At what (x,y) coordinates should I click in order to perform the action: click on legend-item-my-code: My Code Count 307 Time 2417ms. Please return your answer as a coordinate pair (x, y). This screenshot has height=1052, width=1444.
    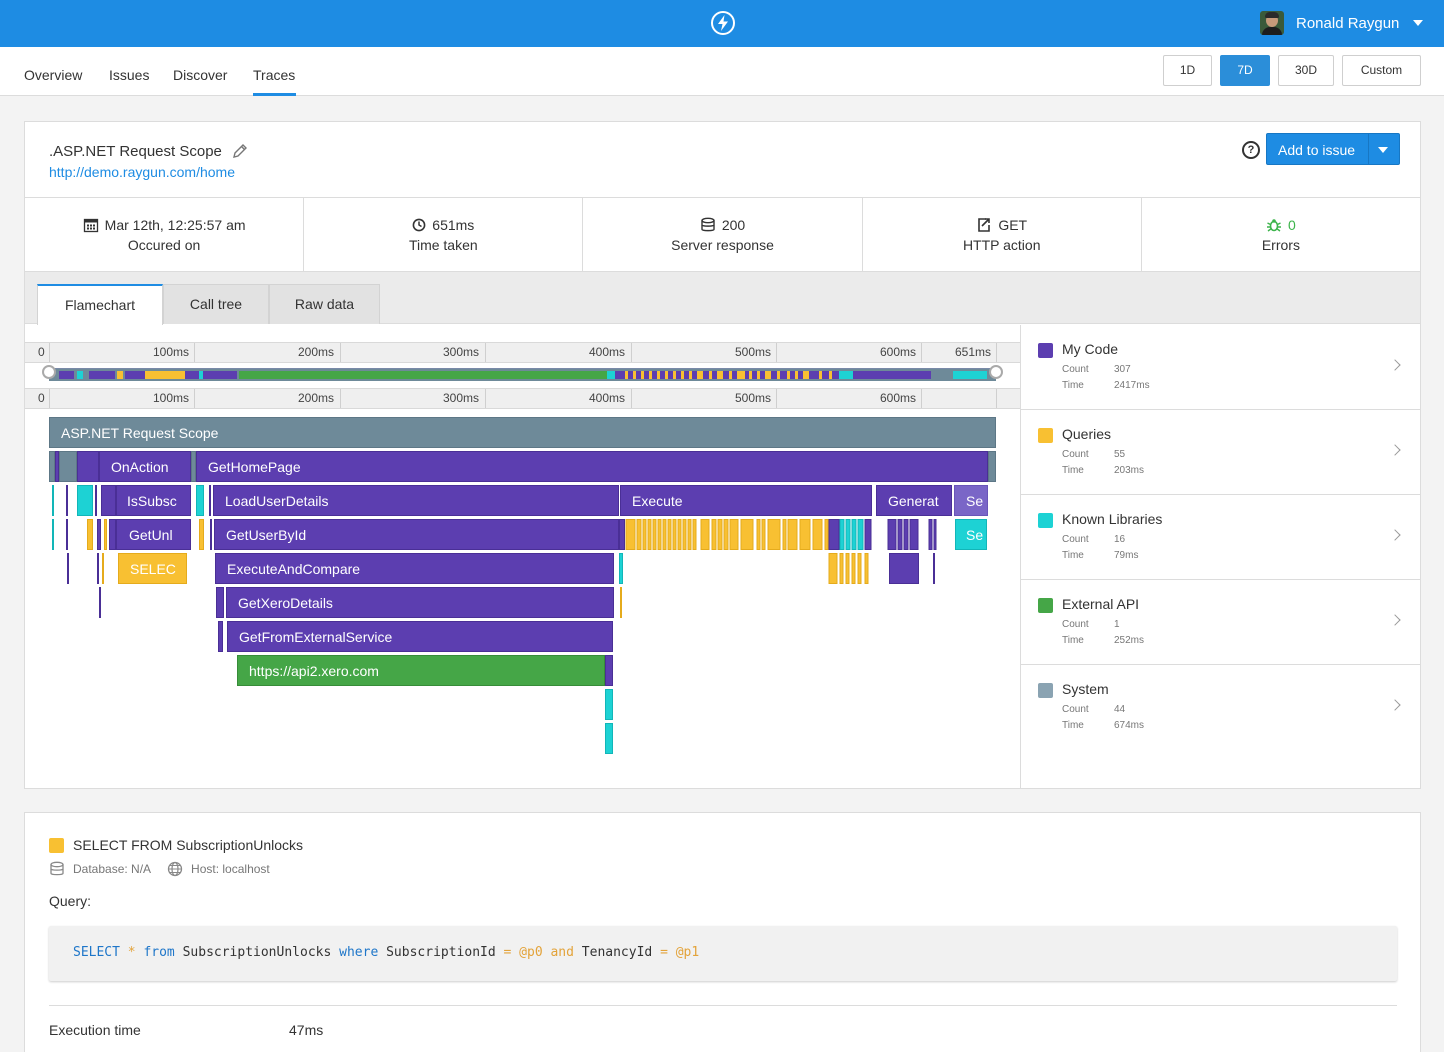
    Looking at the image, I should click on (1221, 367).